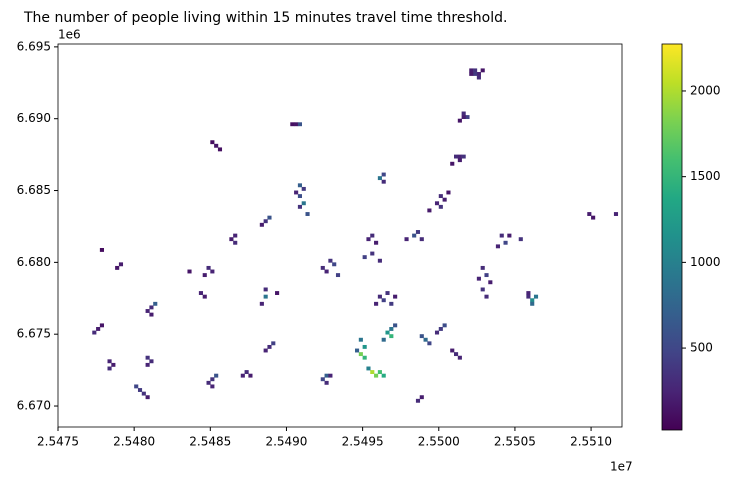 The height and width of the screenshot is (482, 734). What do you see at coordinates (705, 90) in the screenshot?
I see `colorbar-tick-label: 2000` at bounding box center [705, 90].